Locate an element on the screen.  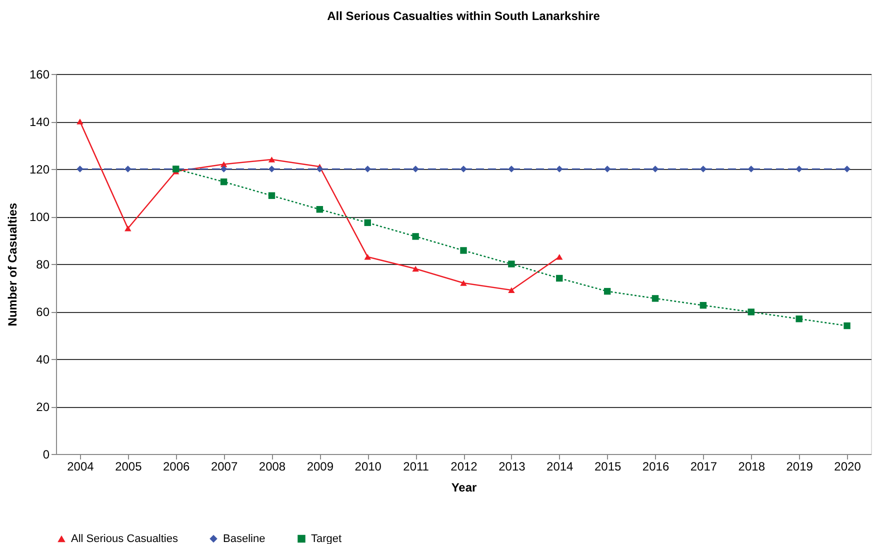
x-axis-title: Year is located at coordinates (464, 487).